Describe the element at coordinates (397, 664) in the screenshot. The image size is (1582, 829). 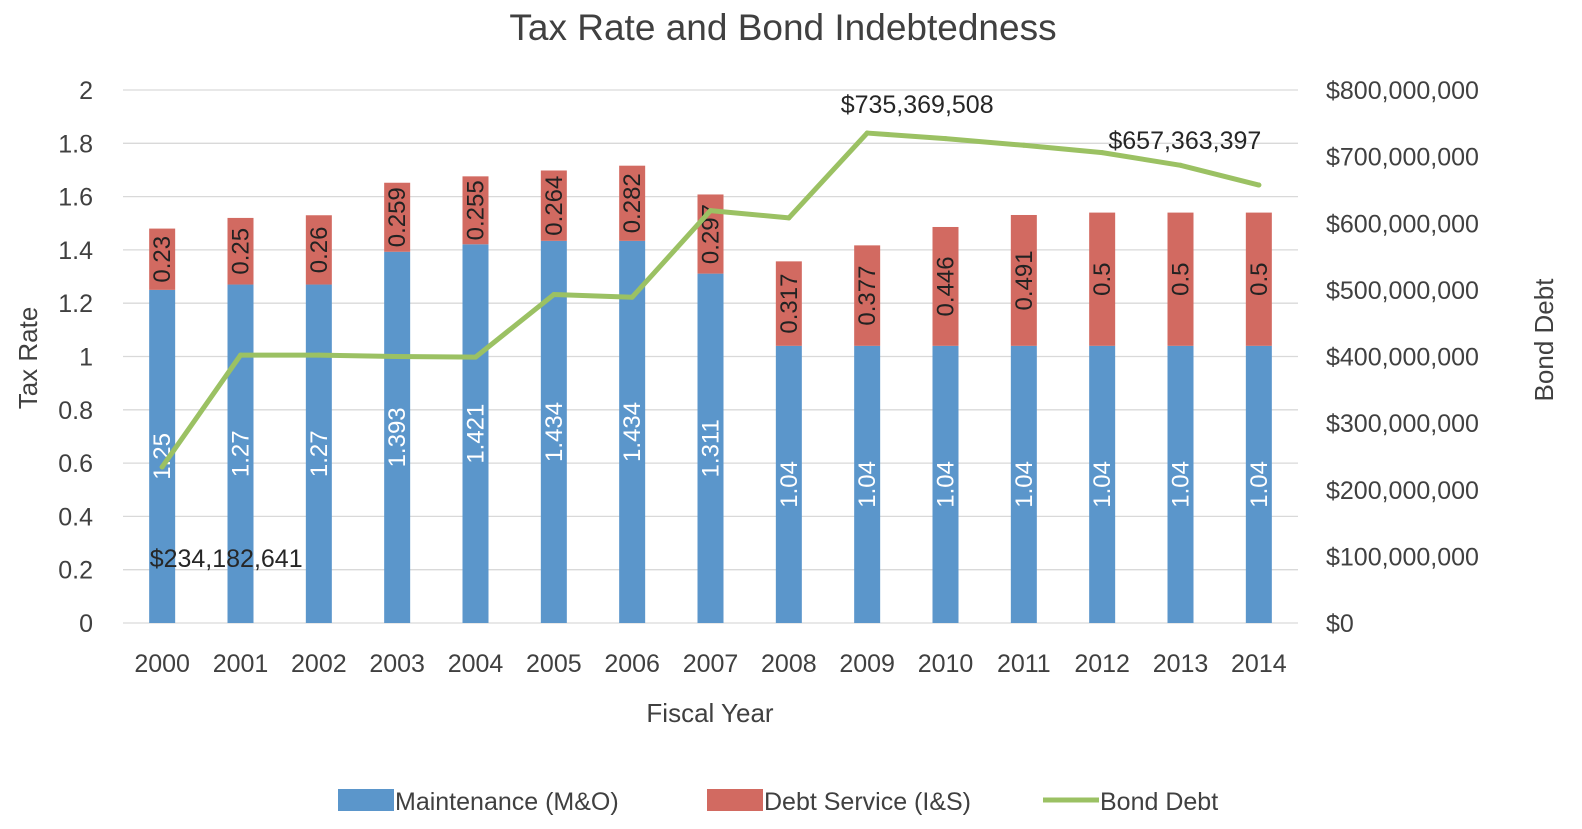
I see `x-tick-label: 2003` at that location.